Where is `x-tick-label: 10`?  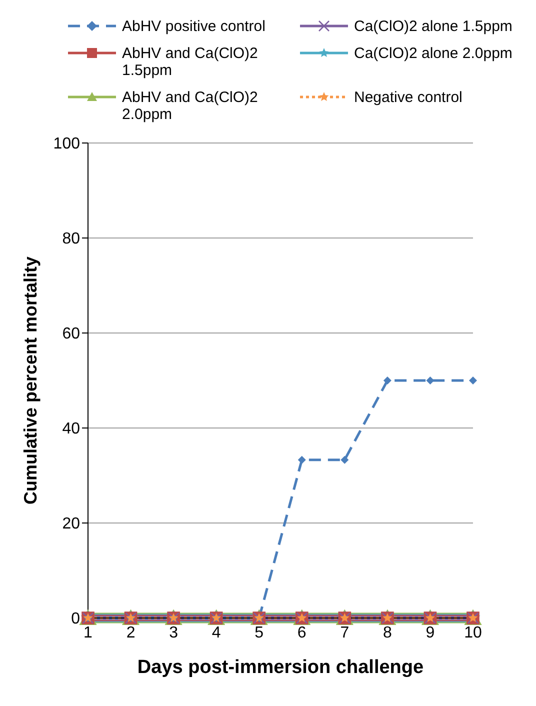
x-tick-label: 10 is located at coordinates (473, 633).